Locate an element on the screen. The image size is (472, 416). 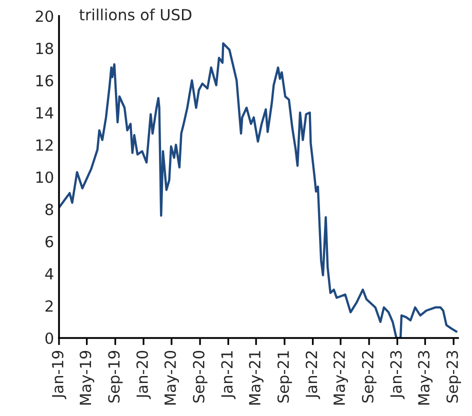
y-tick-label: 12 is located at coordinates (44, 145).